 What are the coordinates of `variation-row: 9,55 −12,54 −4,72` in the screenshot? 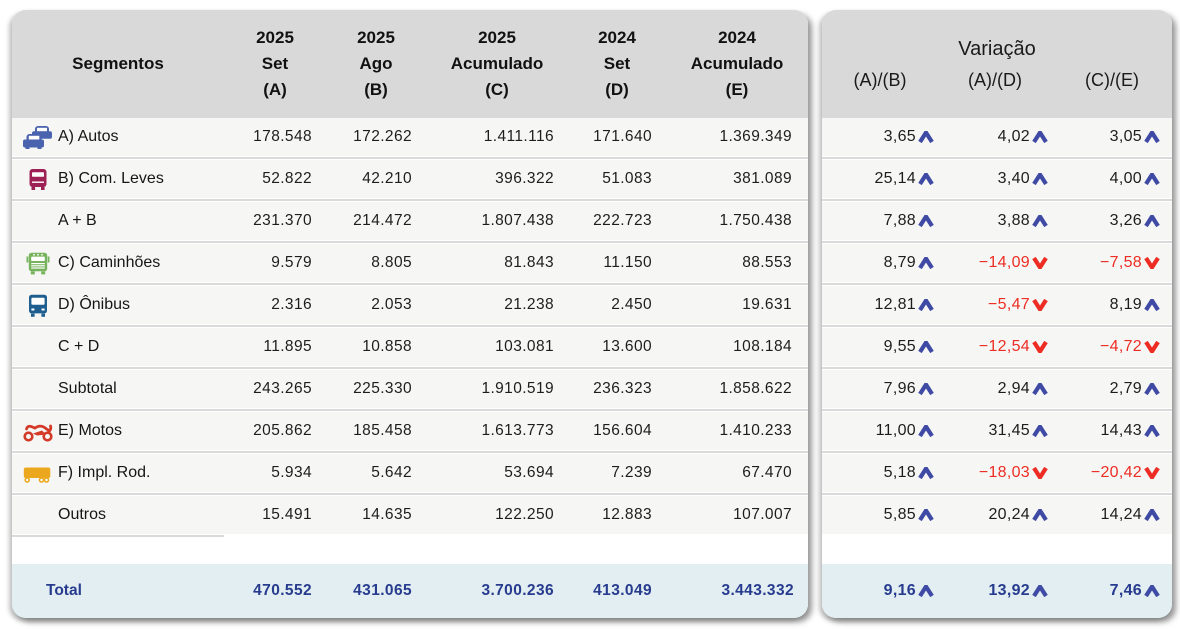 It's located at (997, 347).